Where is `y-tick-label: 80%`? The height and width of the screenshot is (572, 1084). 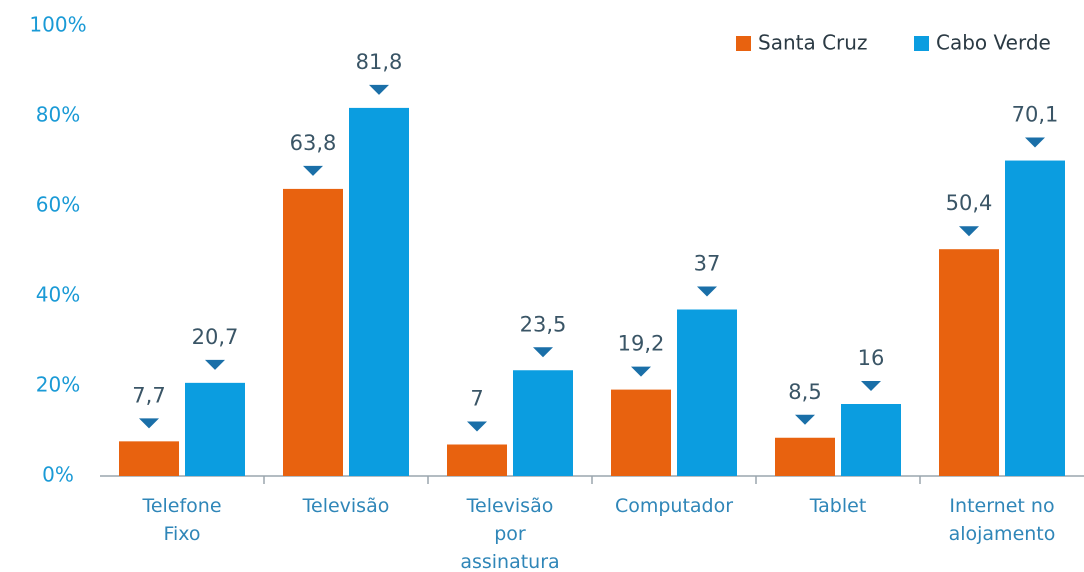 y-tick-label: 80% is located at coordinates (58, 115).